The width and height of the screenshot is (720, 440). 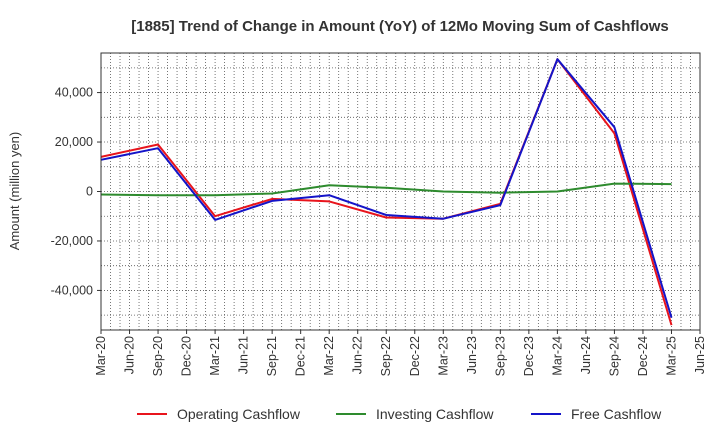 I want to click on x-tick-label: Sep-20, so click(x=158, y=356).